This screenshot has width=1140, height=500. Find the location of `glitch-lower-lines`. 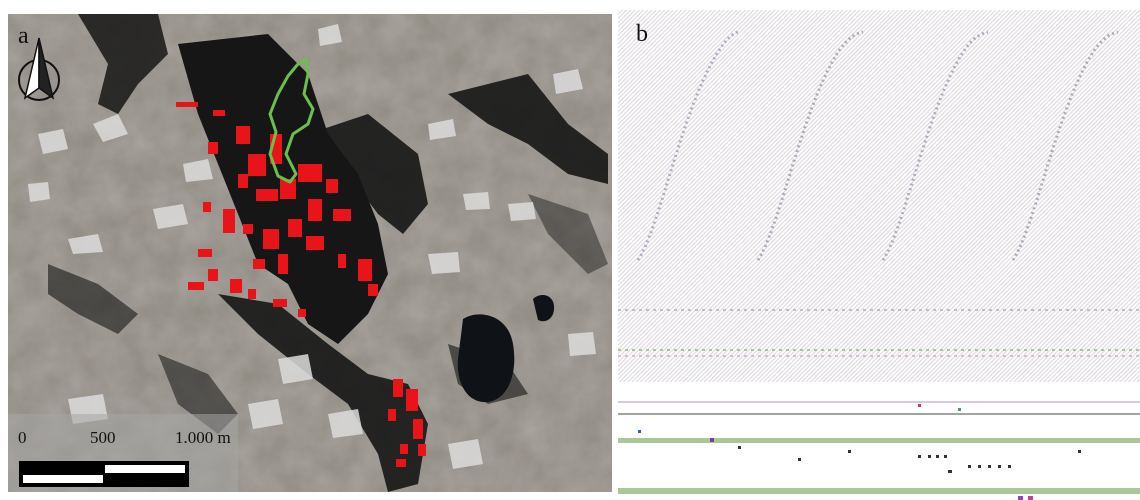

glitch-lower-lines is located at coordinates (879, 447).